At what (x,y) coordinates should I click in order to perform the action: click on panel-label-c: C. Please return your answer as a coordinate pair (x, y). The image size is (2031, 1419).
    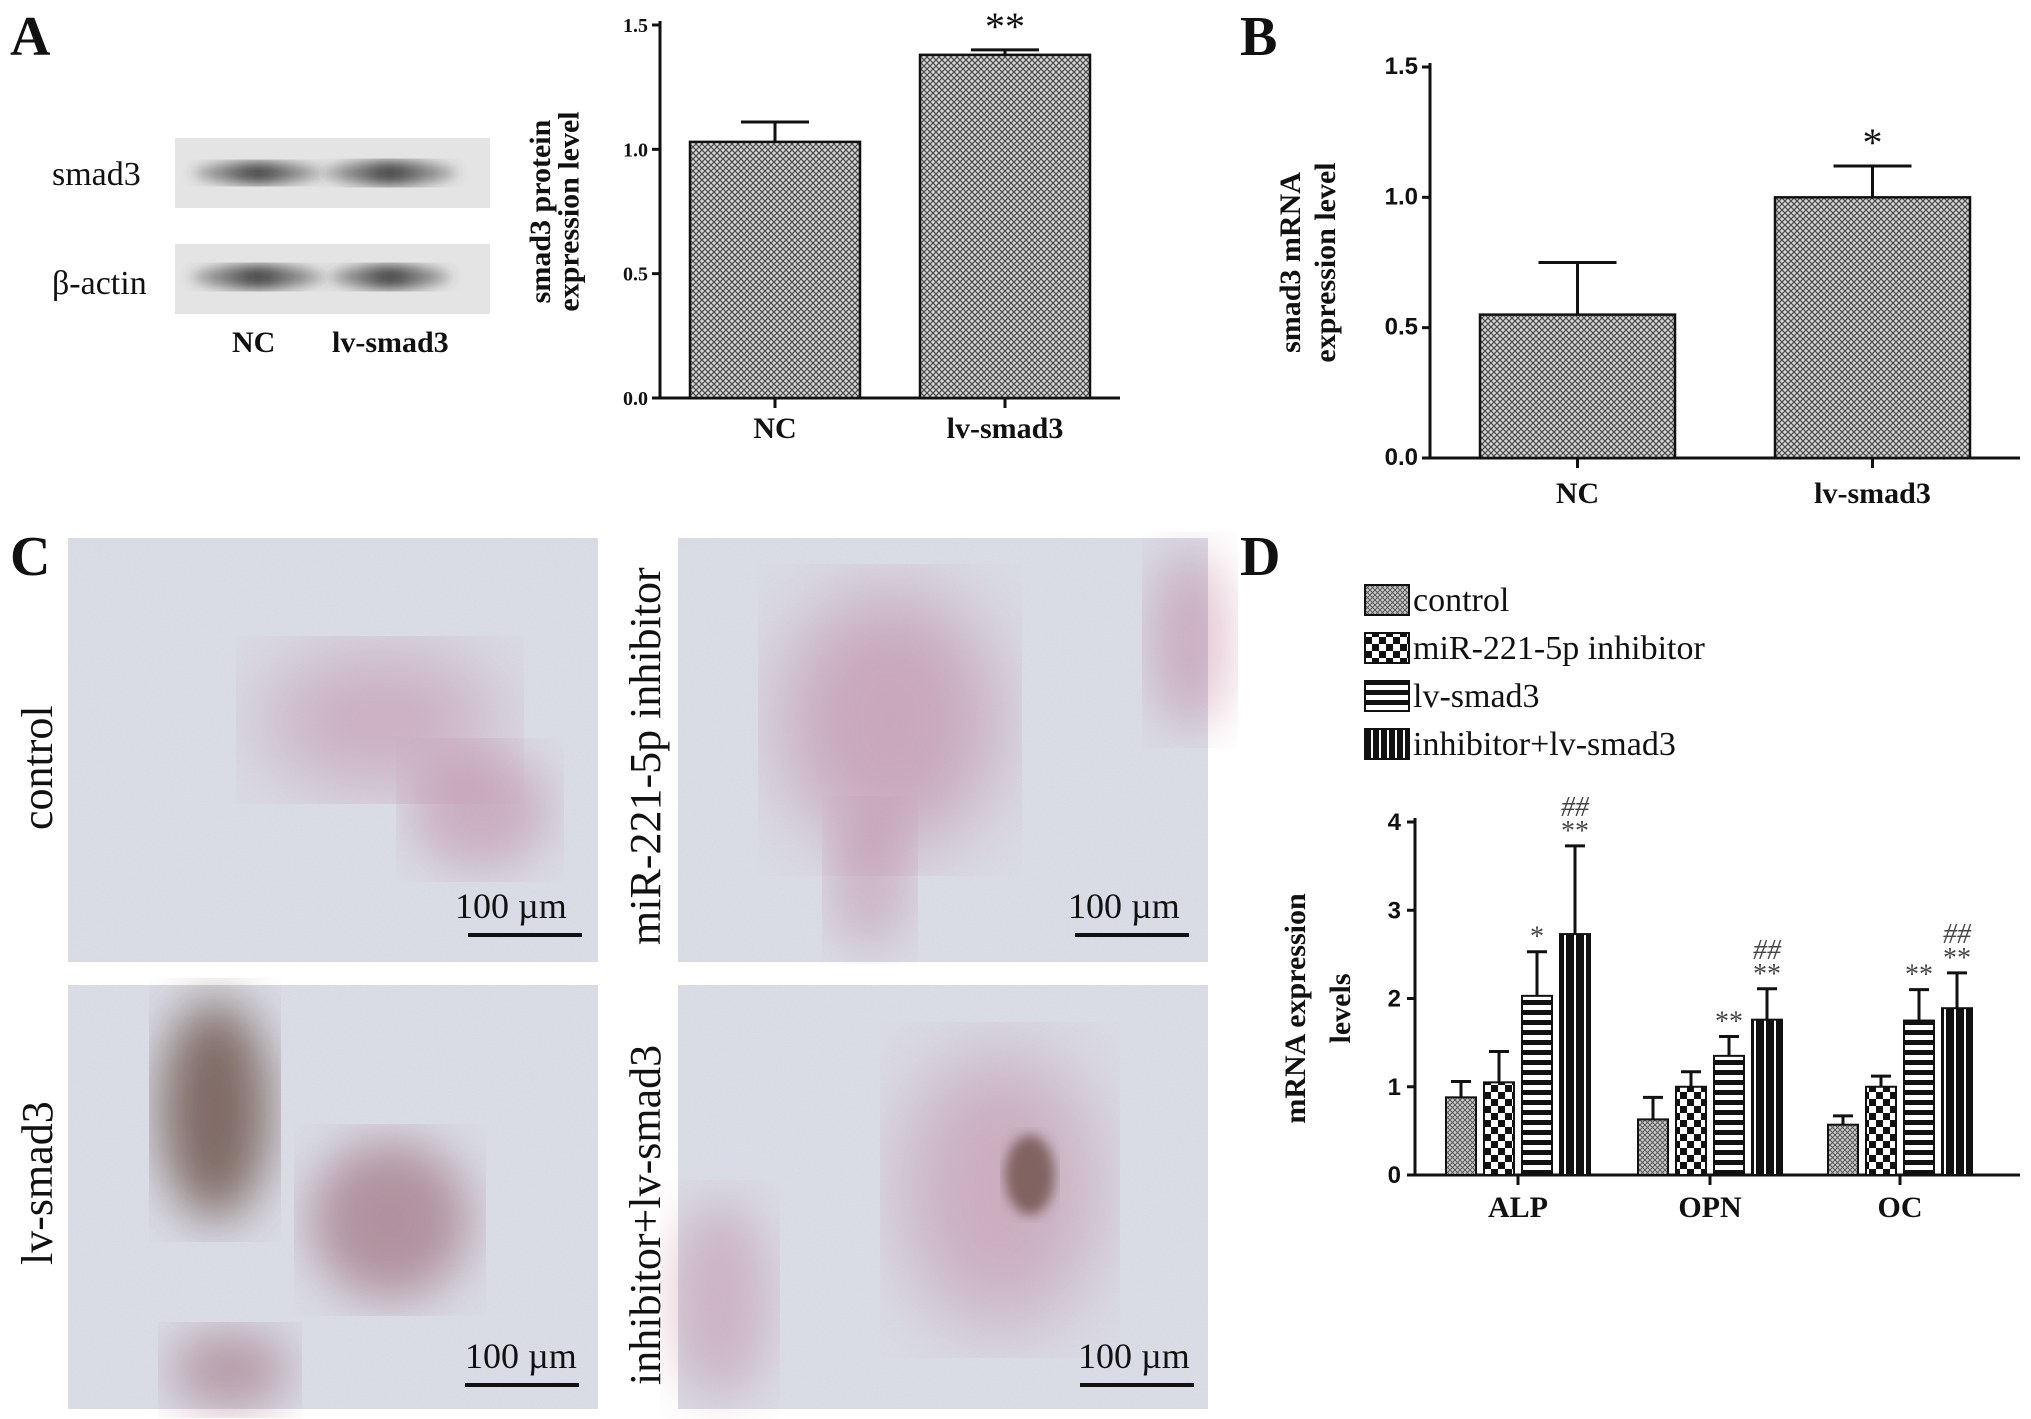
    Looking at the image, I should click on (30, 557).